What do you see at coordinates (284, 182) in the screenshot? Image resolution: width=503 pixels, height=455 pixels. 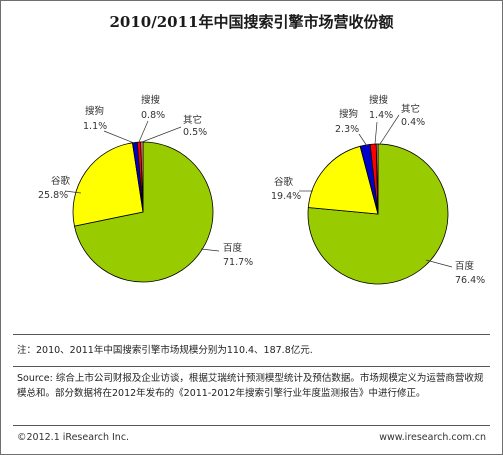 I see `slice-name-label-2011-1: 谷歌` at bounding box center [284, 182].